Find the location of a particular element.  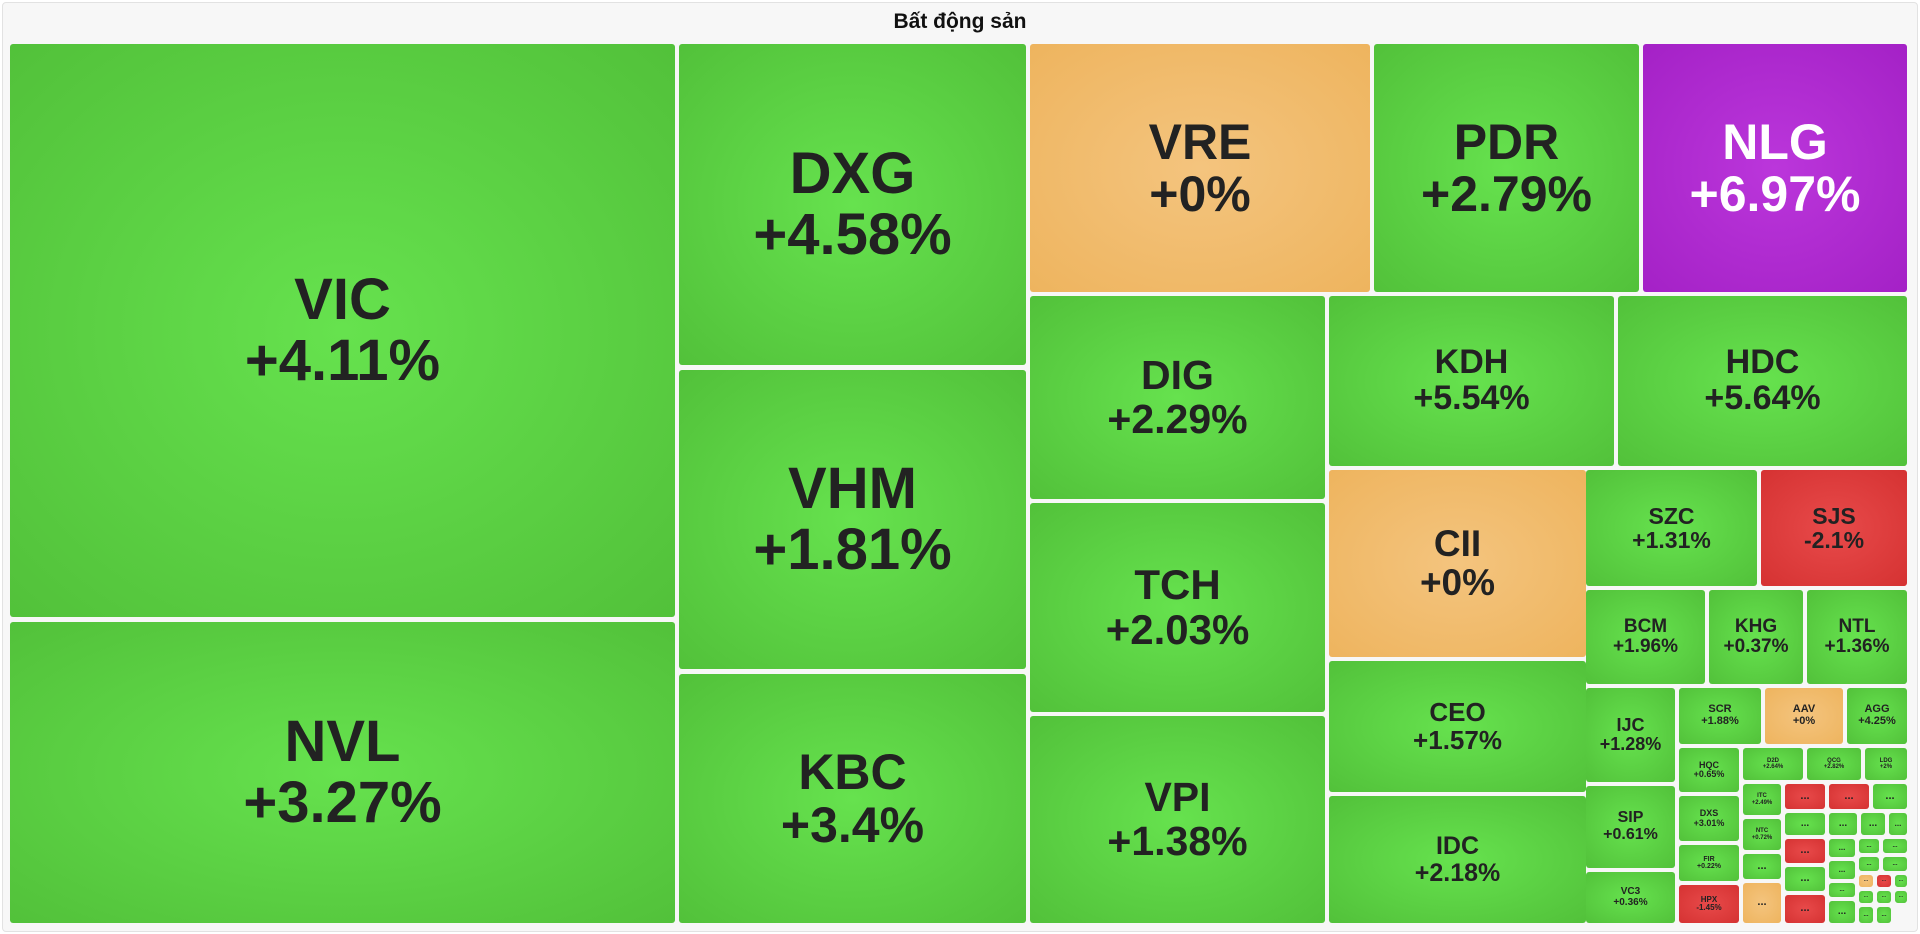

tile-nlg: NLG +6.97% is located at coordinates (1775, 168).